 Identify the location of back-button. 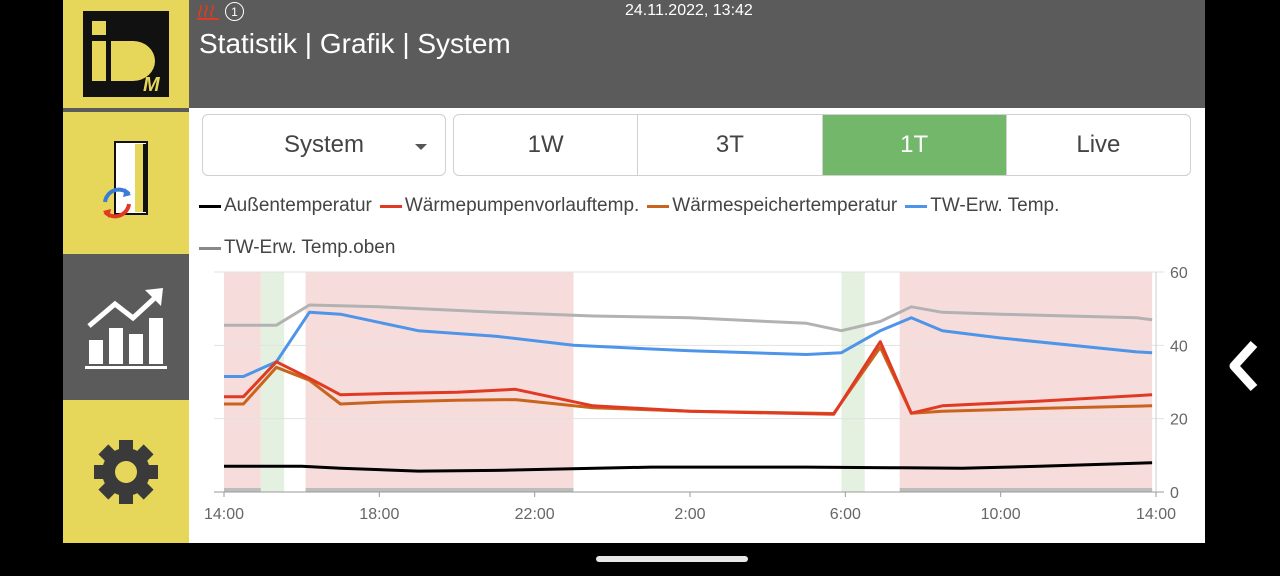
(1243, 366).